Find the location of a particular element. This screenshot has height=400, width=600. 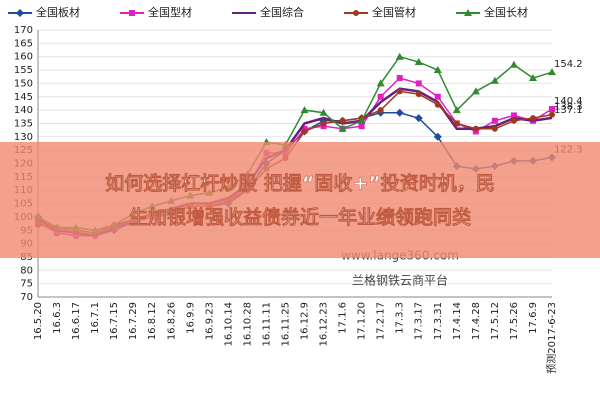

x-tick-label: 17.3.17 is located at coordinates (419, 321).